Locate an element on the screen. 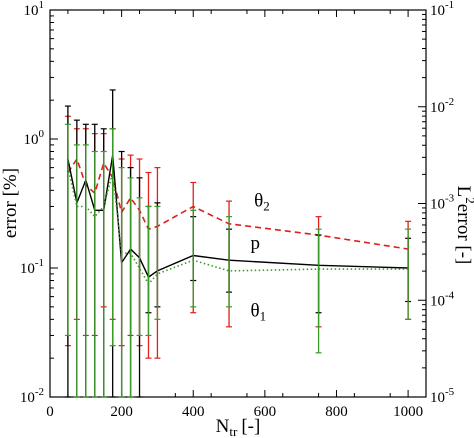 The image size is (474, 438). y-left-tick-label-exponent: -1 is located at coordinates (39, 263).